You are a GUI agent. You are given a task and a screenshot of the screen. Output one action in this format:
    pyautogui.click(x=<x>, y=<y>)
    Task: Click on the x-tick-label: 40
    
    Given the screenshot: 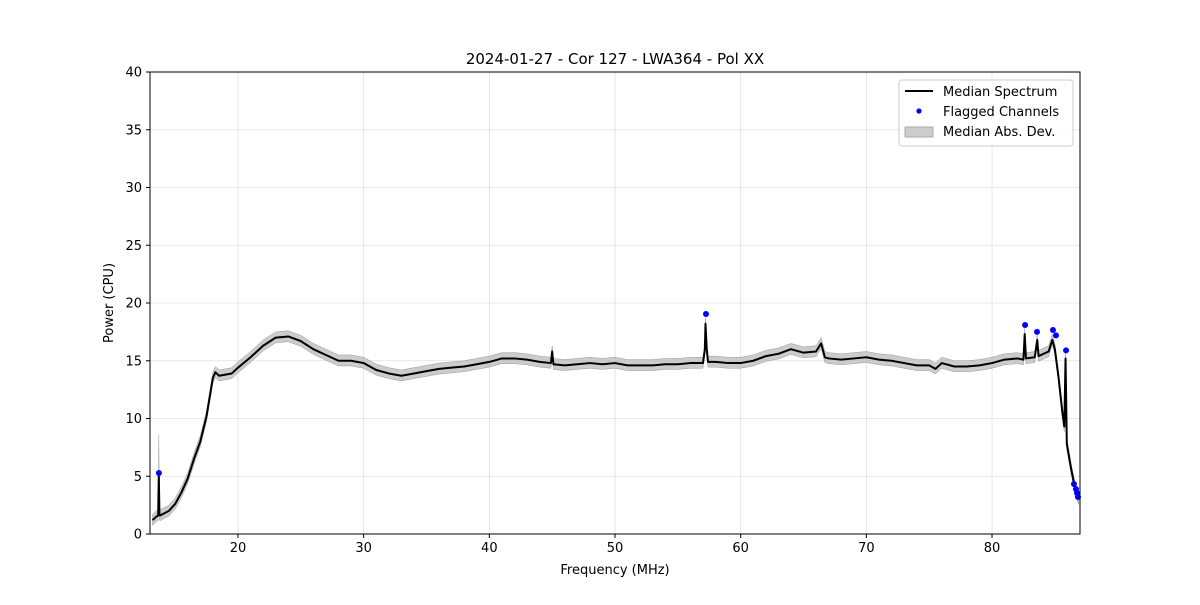 What is the action you would take?
    pyautogui.click(x=489, y=548)
    